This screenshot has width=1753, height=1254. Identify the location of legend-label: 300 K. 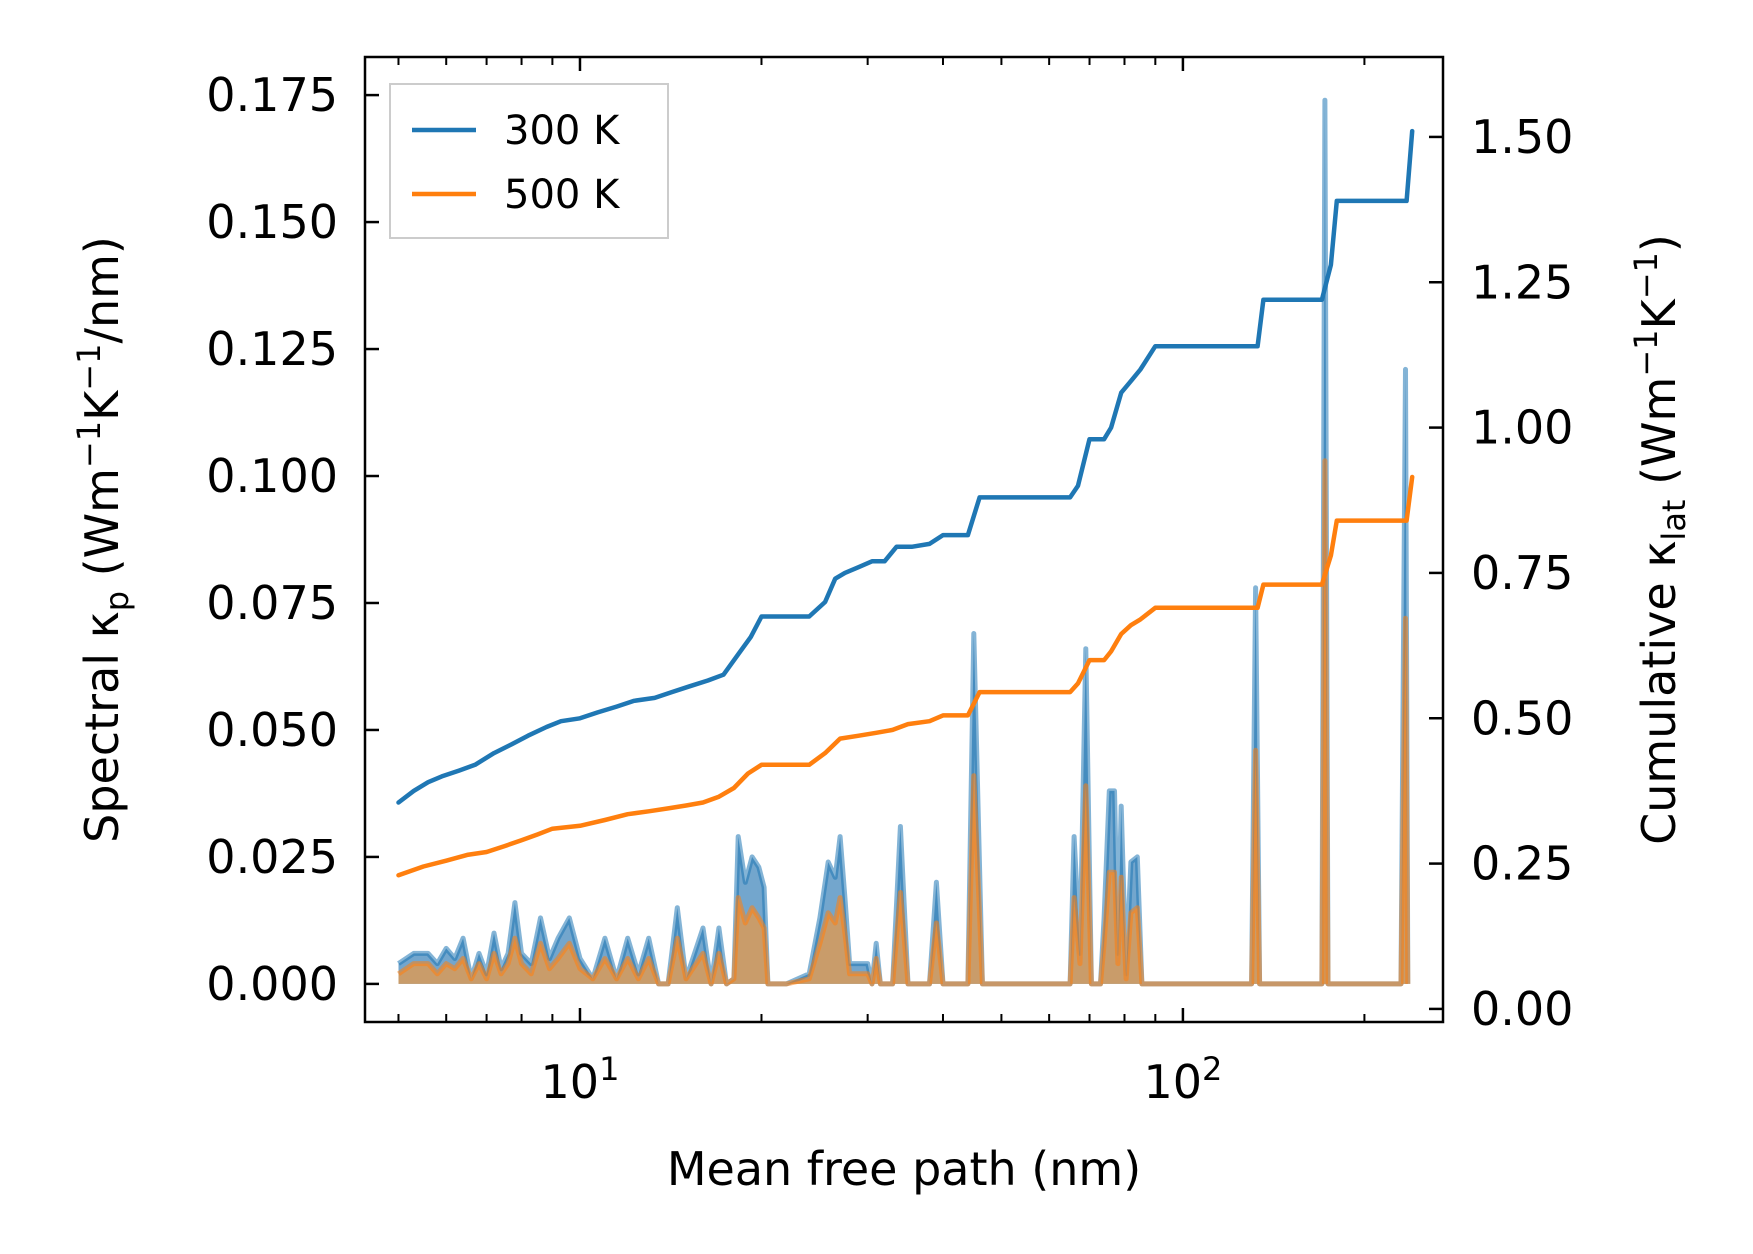
(562, 131).